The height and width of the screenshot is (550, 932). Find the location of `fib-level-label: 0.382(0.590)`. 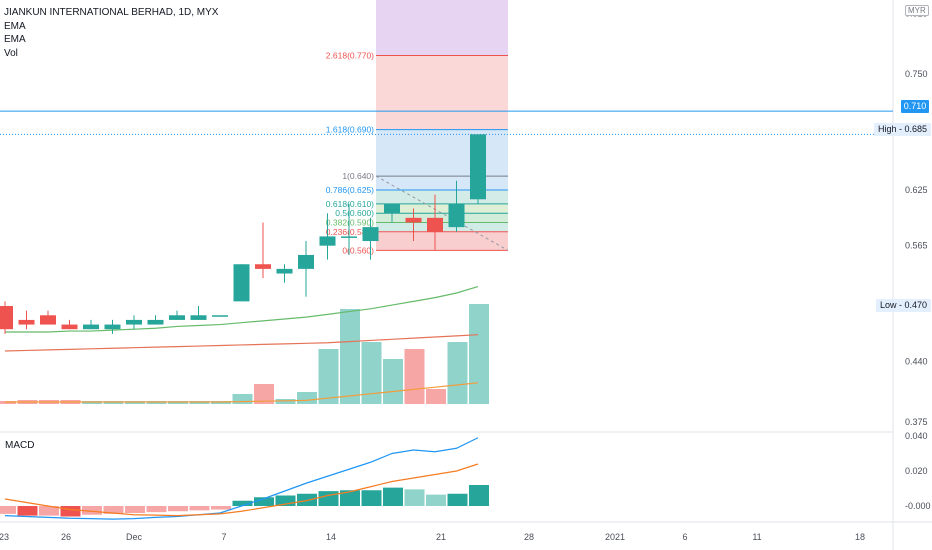

fib-level-label: 0.382(0.590) is located at coordinates (350, 222).